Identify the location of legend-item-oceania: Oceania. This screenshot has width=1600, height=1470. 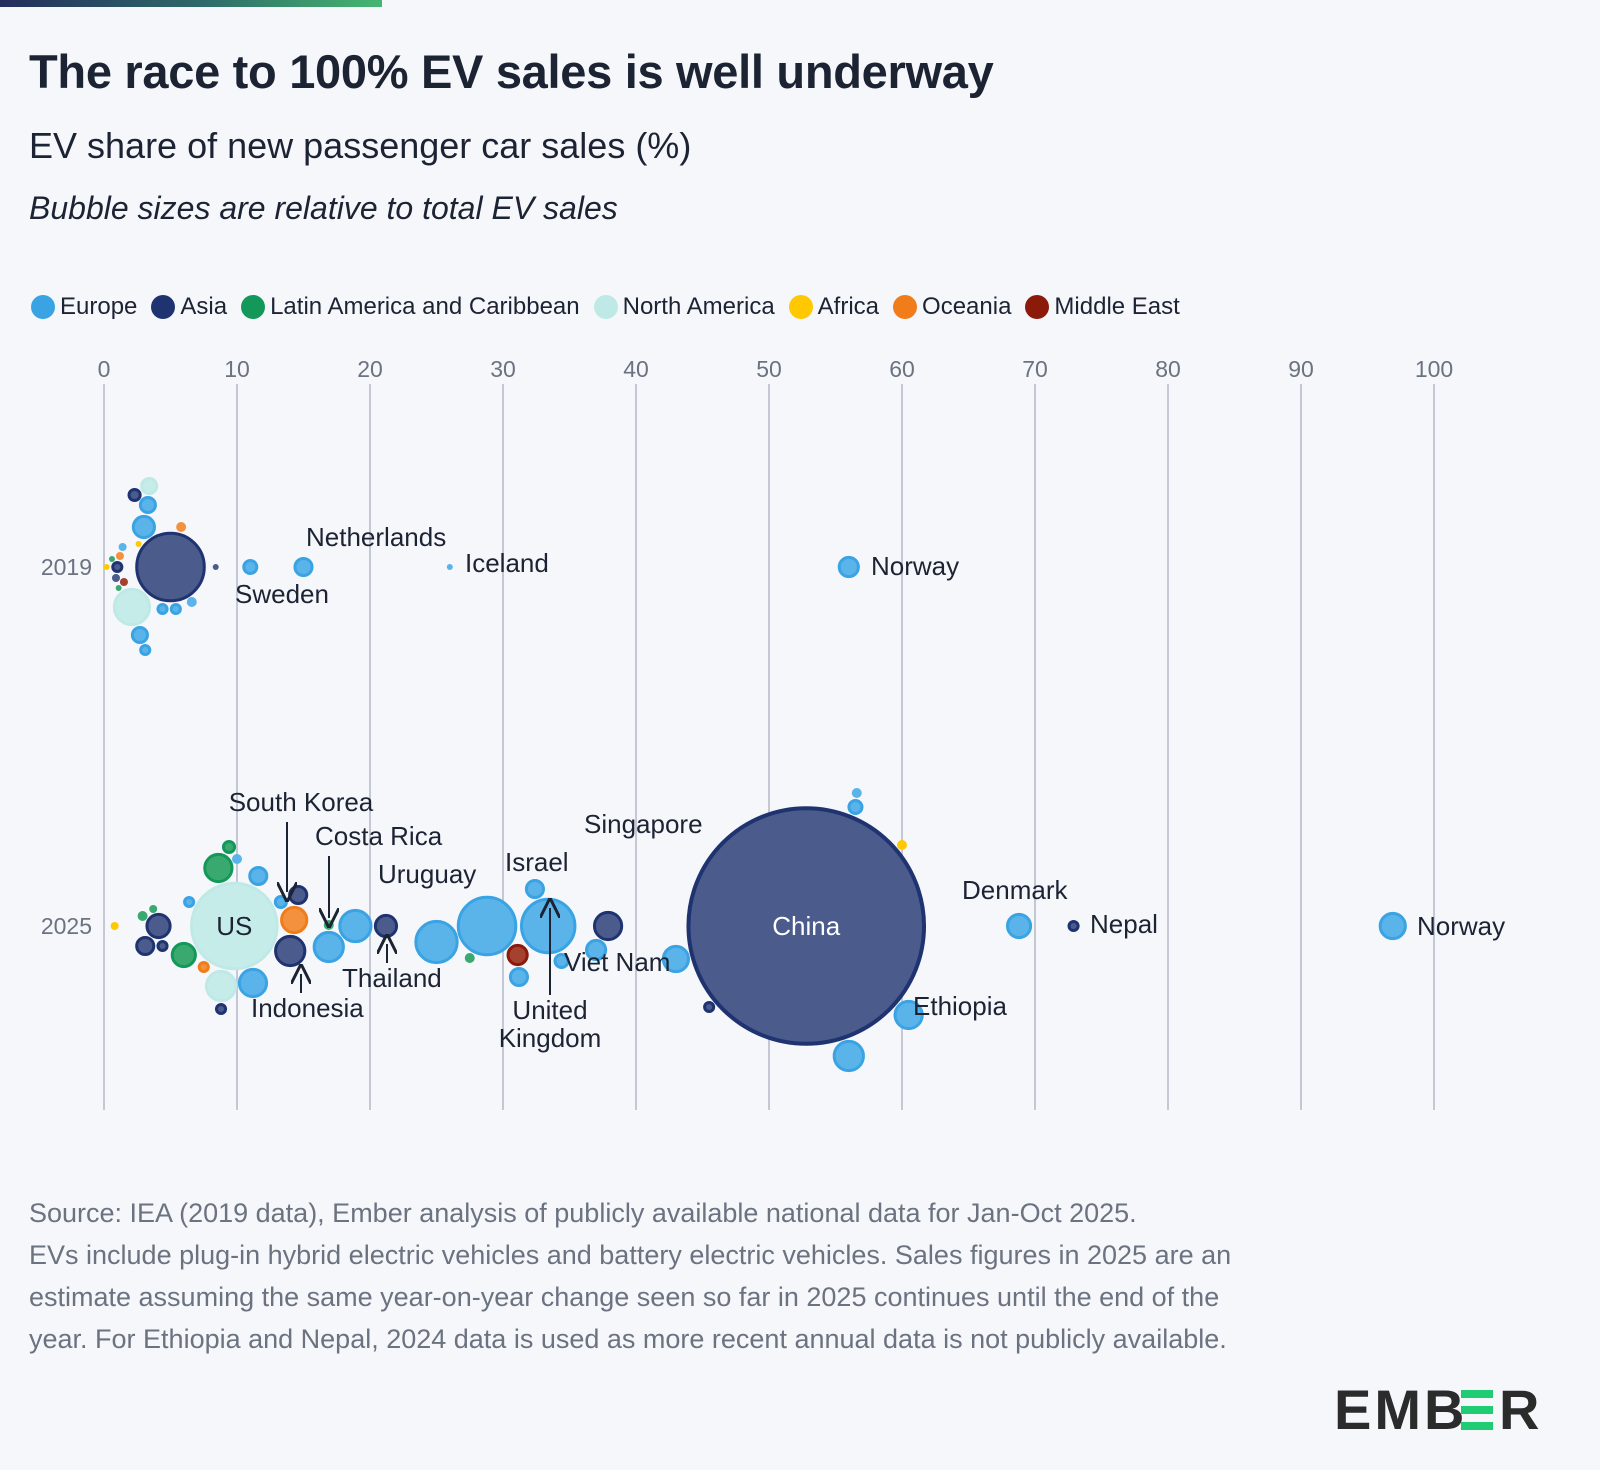
(952, 307).